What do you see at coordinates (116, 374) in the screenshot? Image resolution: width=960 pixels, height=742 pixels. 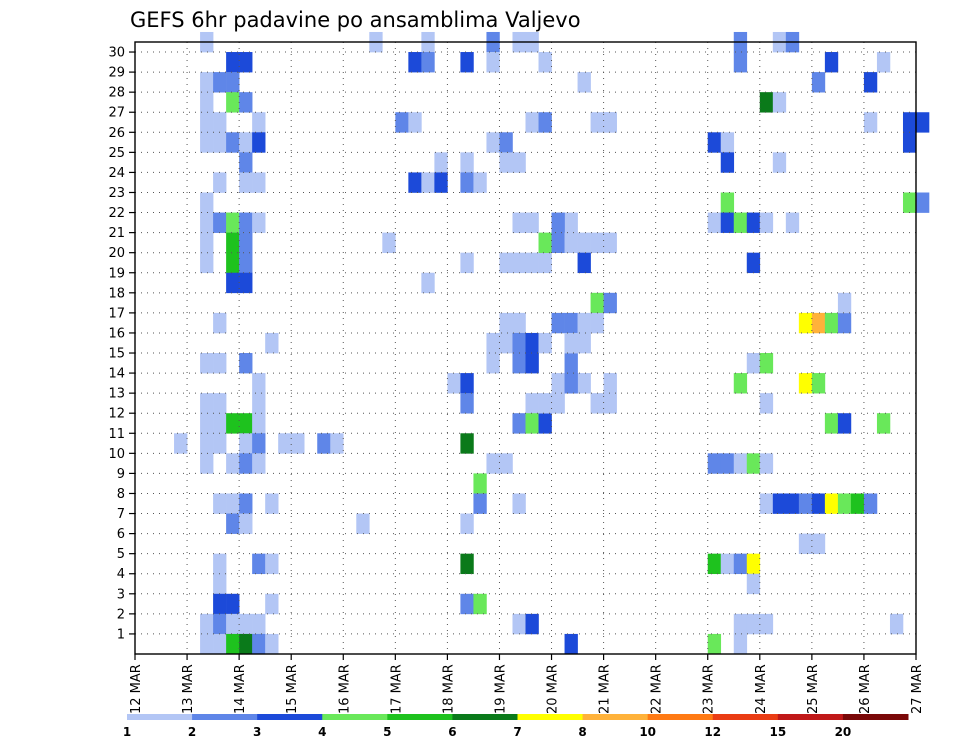 I see `y-tick-label: 14` at bounding box center [116, 374].